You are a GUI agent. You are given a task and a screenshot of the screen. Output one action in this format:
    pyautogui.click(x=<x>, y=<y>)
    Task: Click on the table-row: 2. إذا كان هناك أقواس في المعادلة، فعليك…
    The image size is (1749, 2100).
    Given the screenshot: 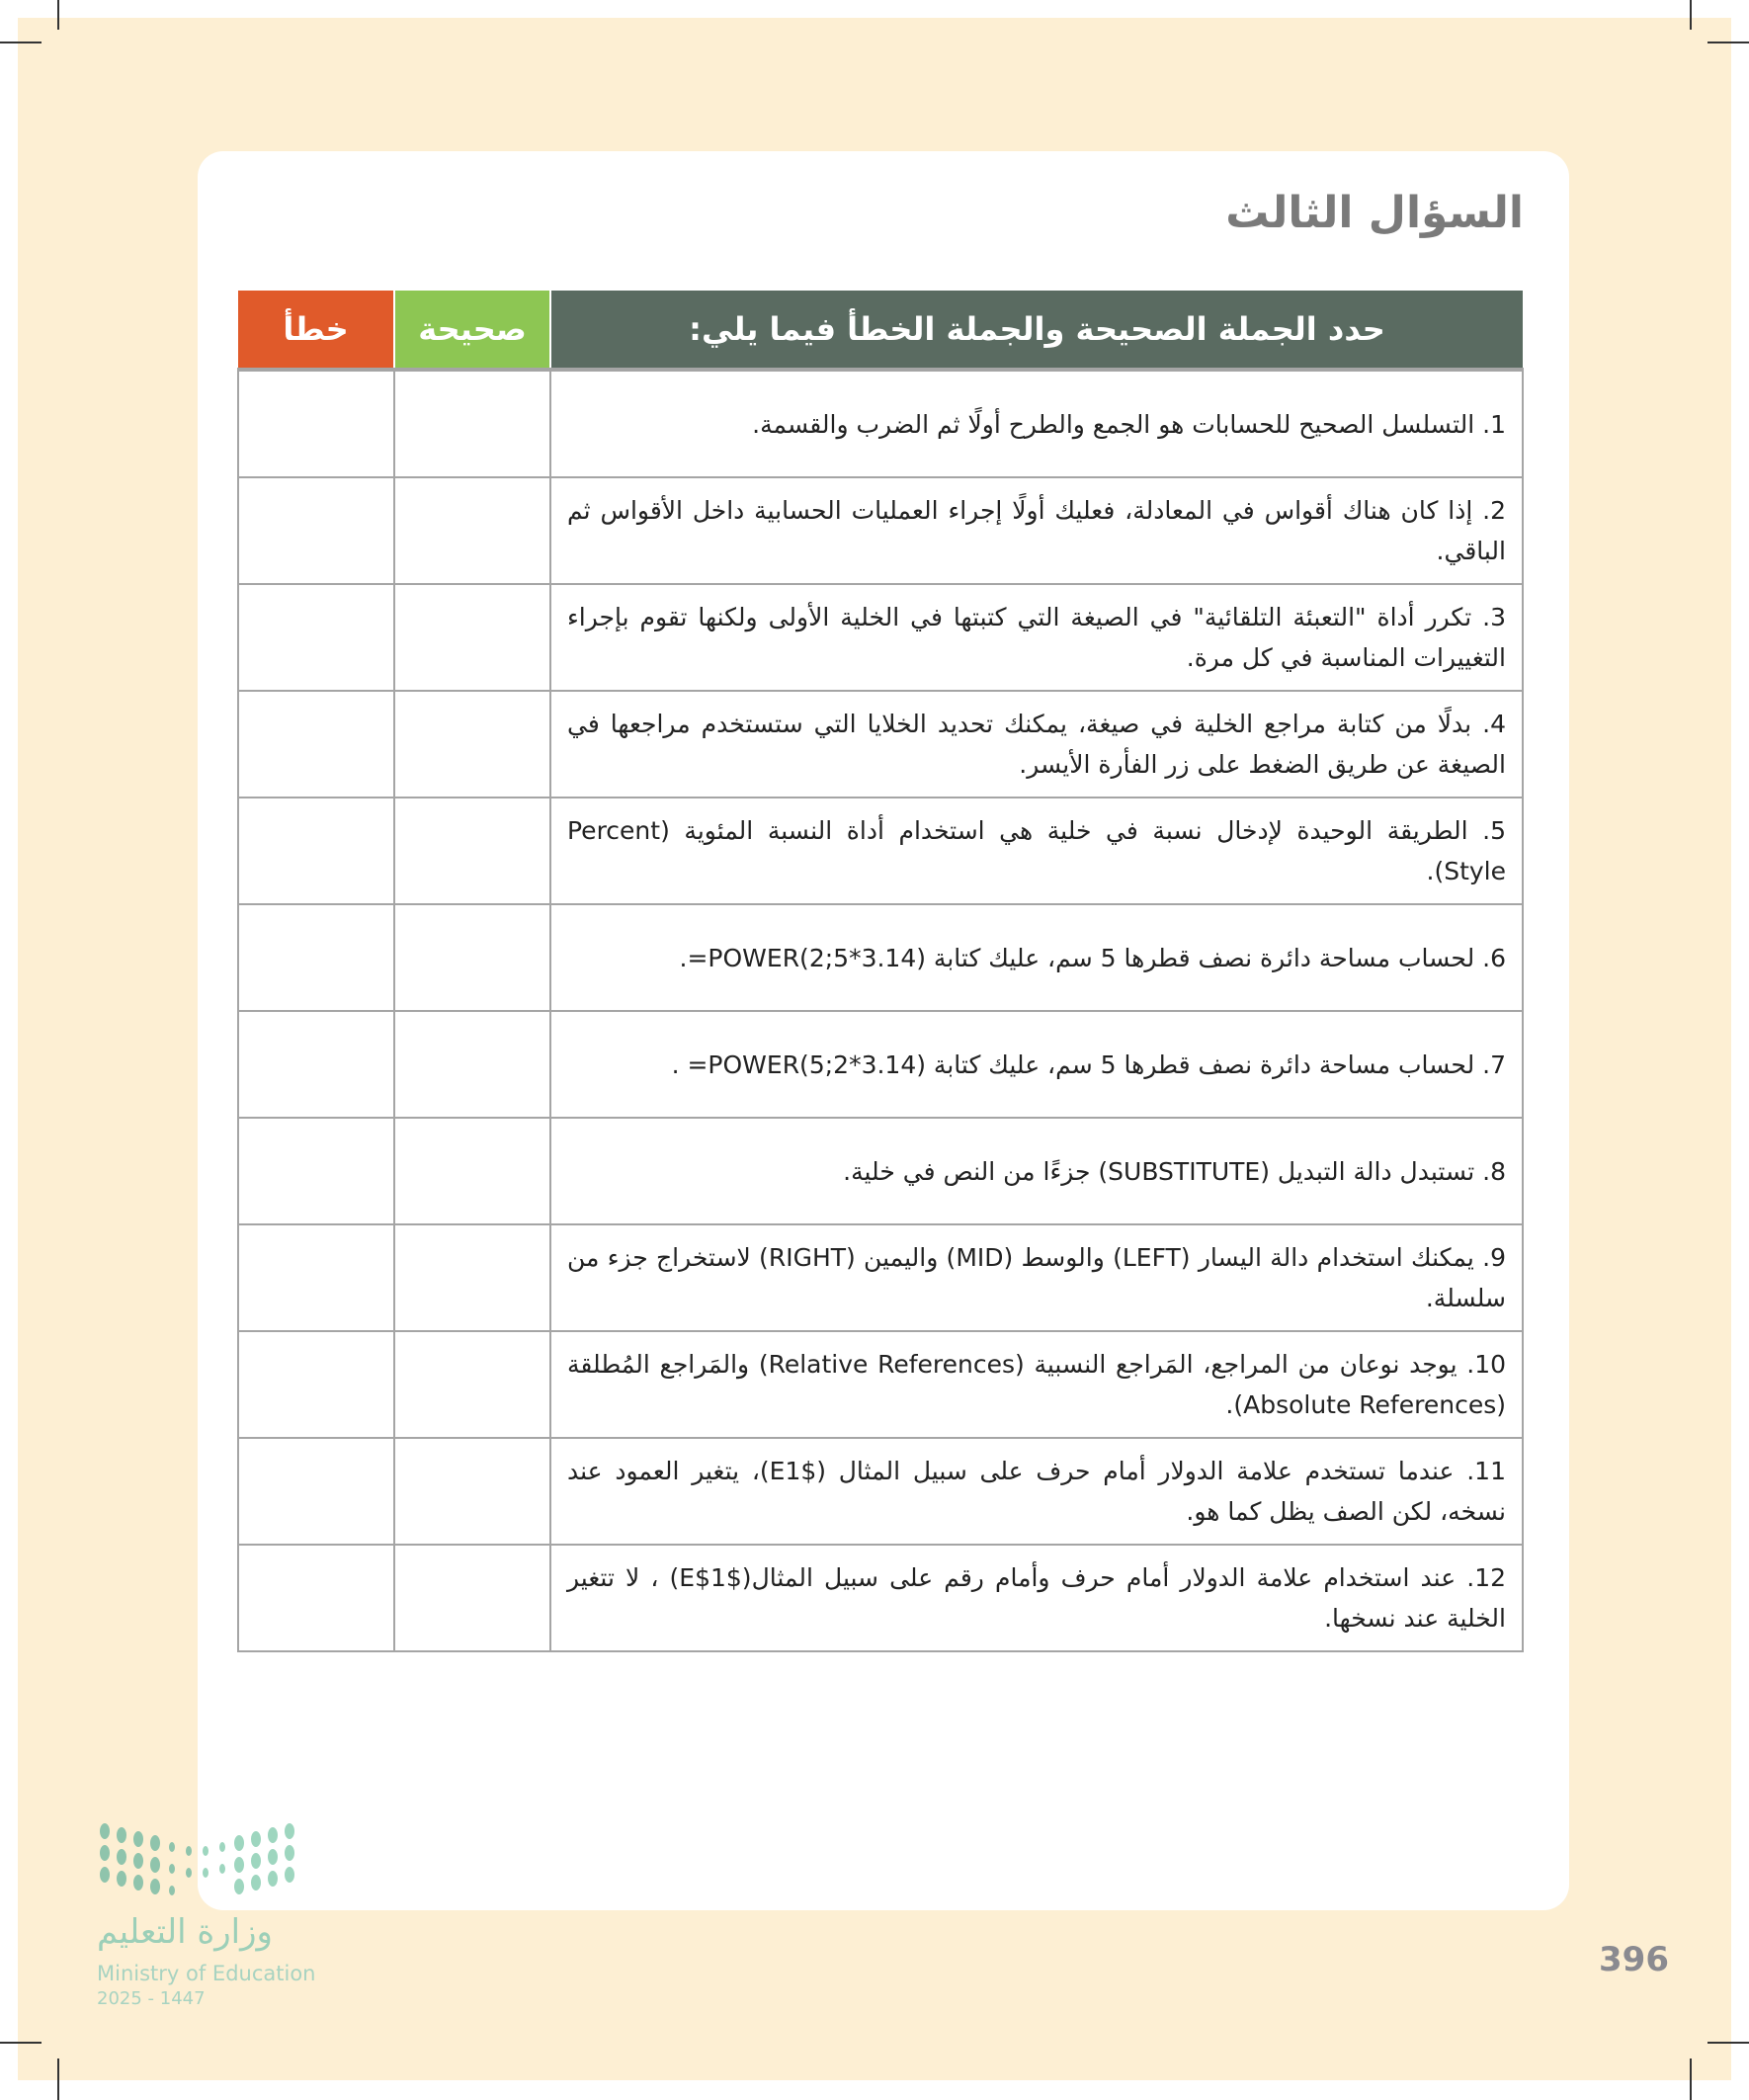 What is the action you would take?
    pyautogui.click(x=881, y=530)
    